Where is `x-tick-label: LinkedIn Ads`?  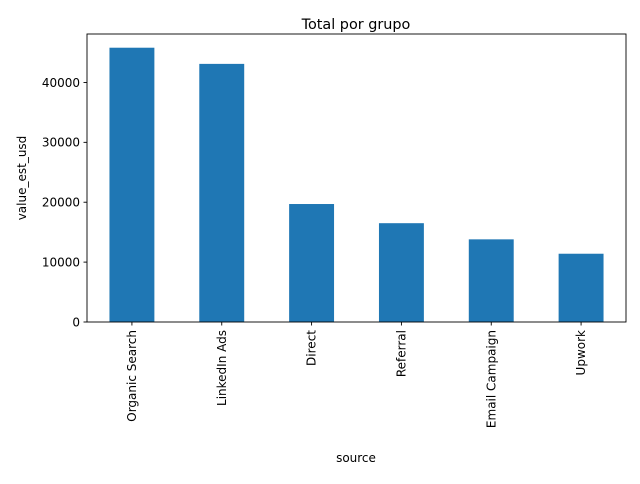 x-tick-label: LinkedIn Ads is located at coordinates (222, 368).